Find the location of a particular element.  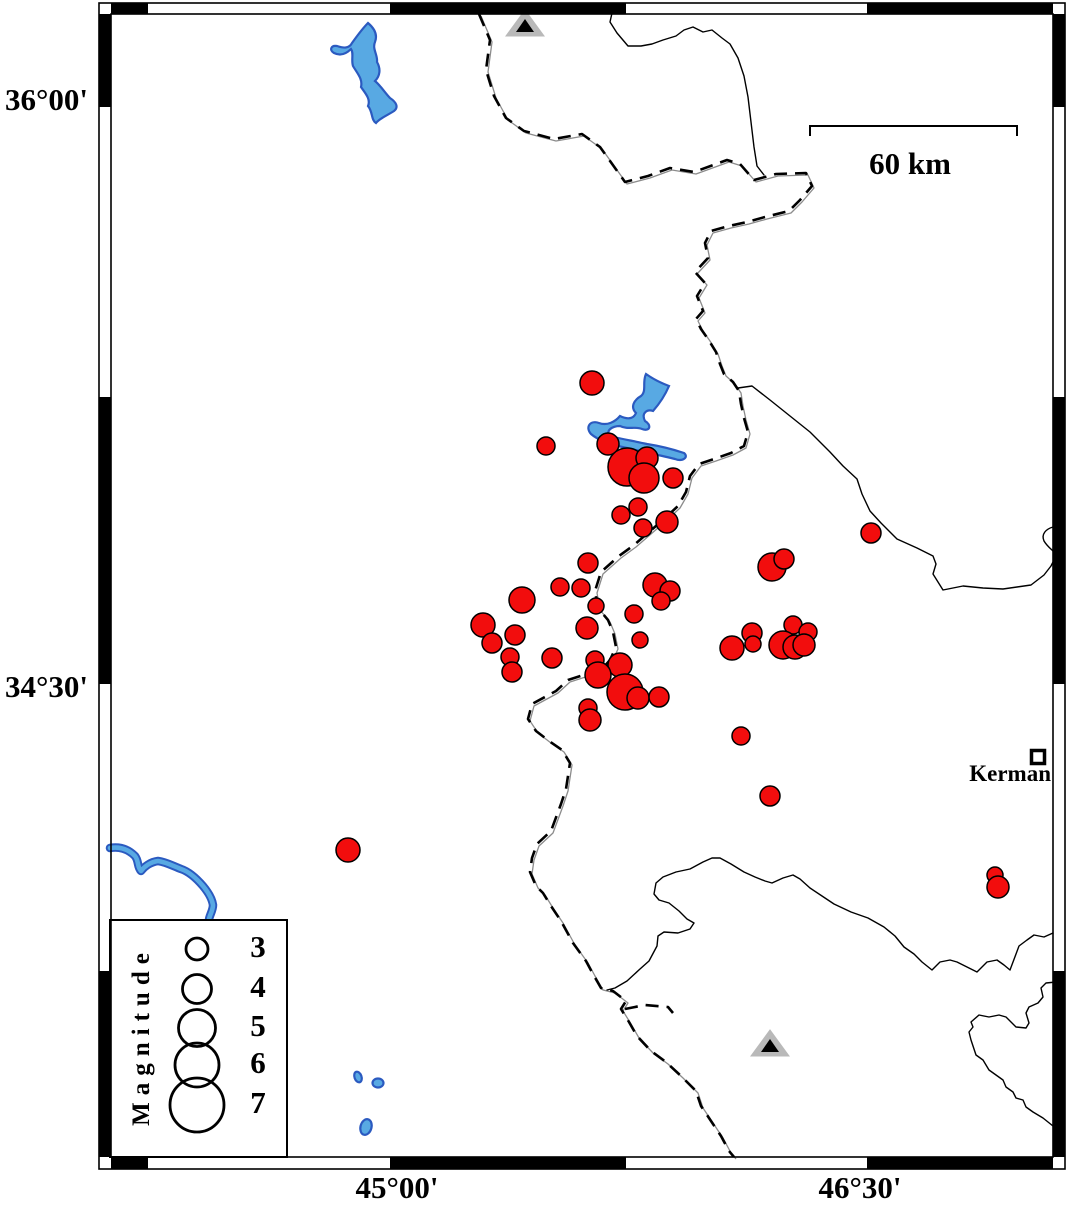

city-square-marker is located at coordinates (1038, 757).